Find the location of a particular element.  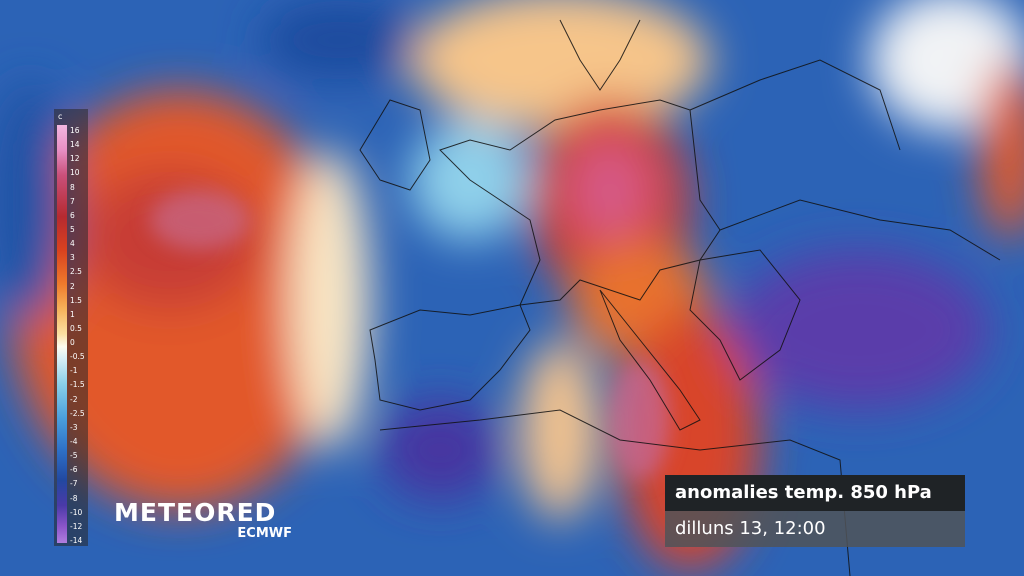

brand-name: METEORED is located at coordinates (195, 512).